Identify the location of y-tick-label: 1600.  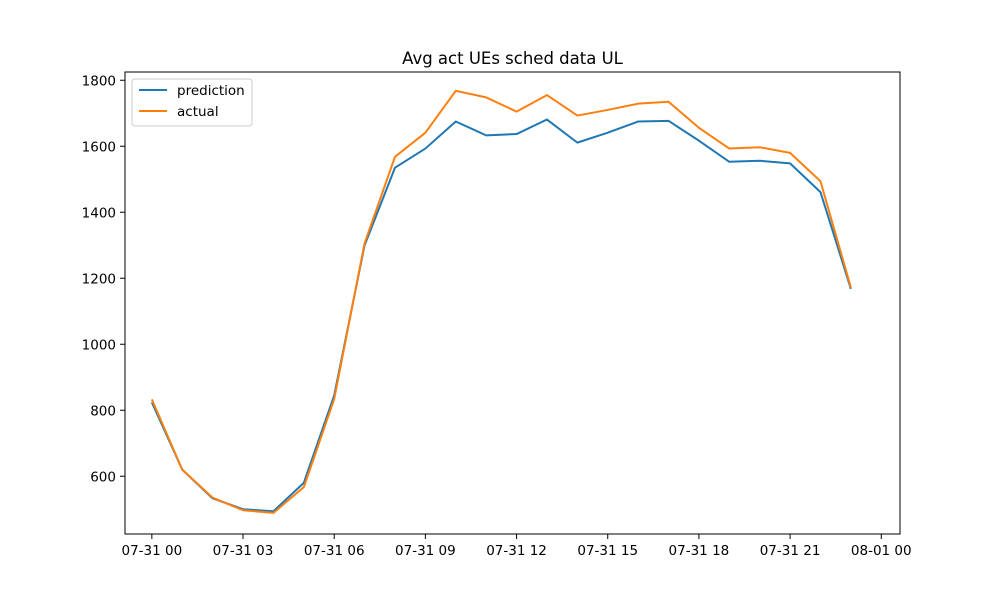
(99, 147).